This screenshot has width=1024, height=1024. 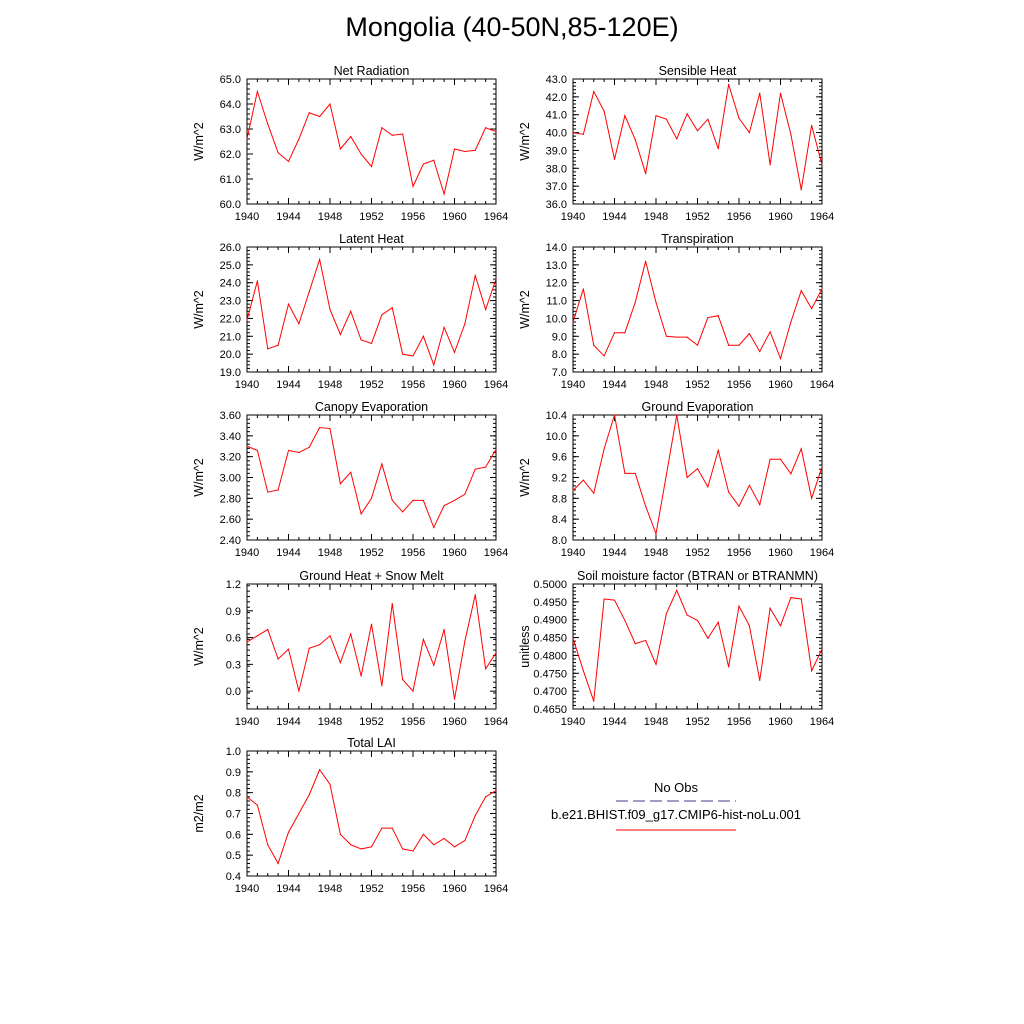 I want to click on chart-title: Transpiration, so click(x=697, y=239).